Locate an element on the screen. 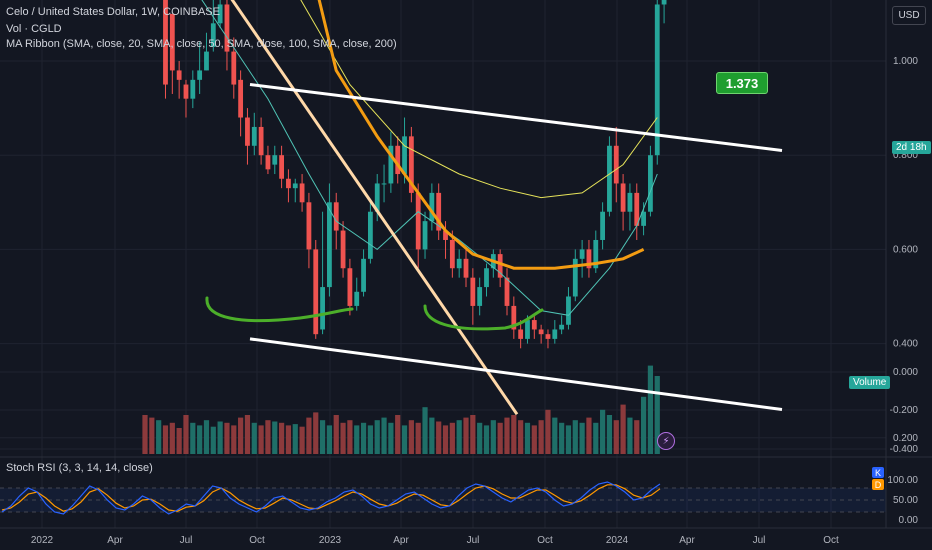 The width and height of the screenshot is (932, 550). x-tick-label: 2022 is located at coordinates (42, 540).